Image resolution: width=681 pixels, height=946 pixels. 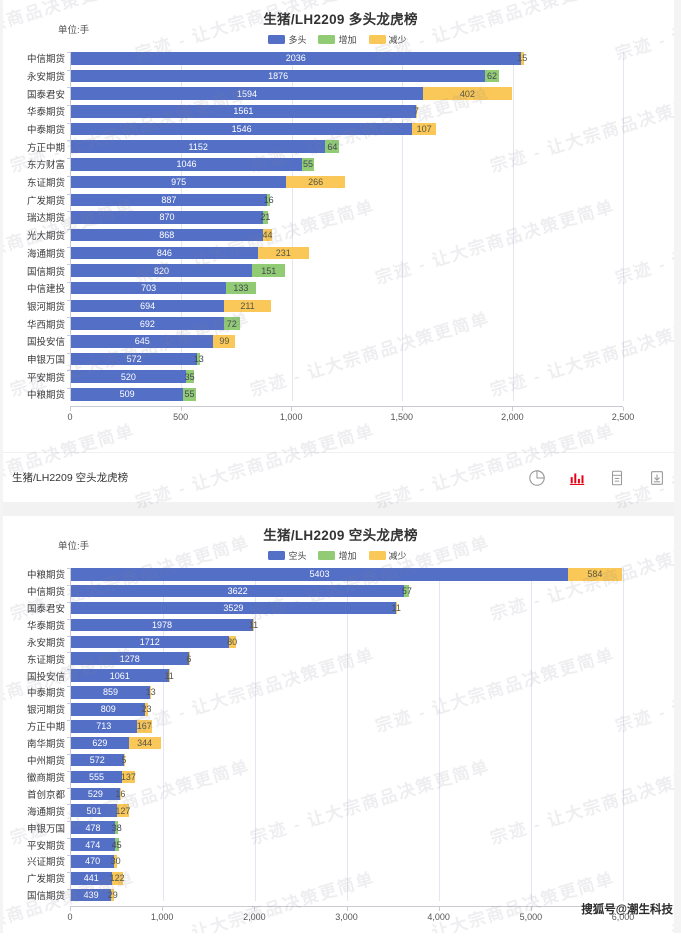 What do you see at coordinates (233, 608) in the screenshot?
I see `bar-value-label: 3529` at bounding box center [233, 608].